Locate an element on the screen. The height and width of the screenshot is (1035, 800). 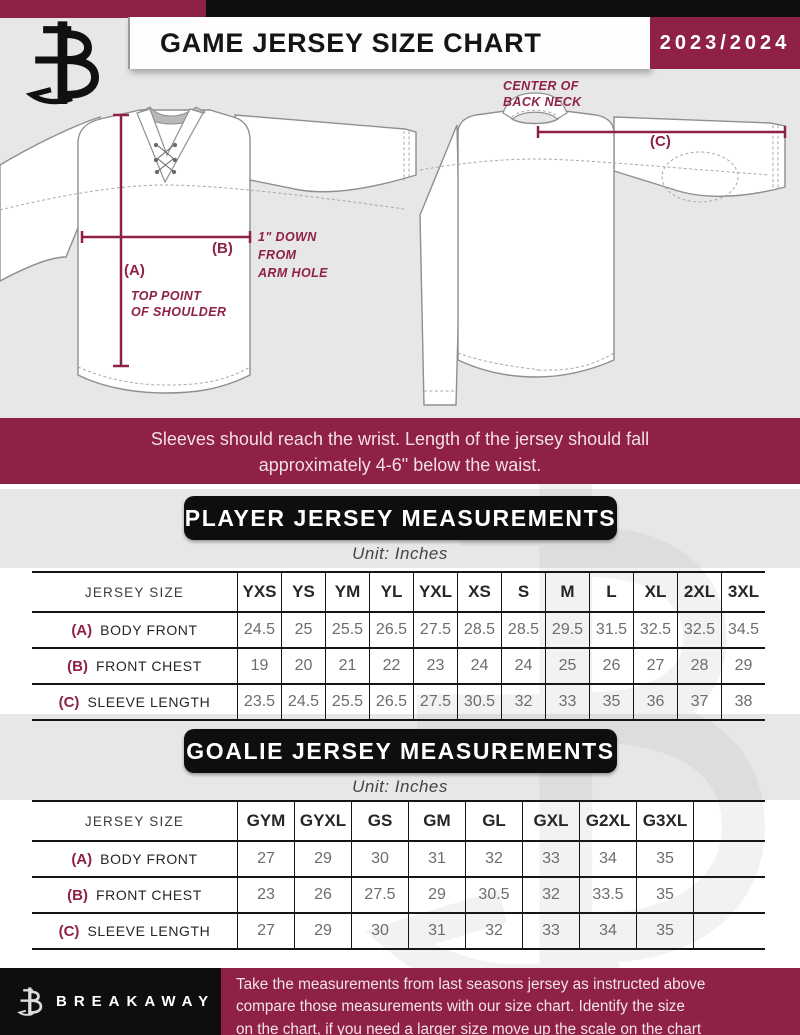
row-key: (B) is located at coordinates (77, 666).